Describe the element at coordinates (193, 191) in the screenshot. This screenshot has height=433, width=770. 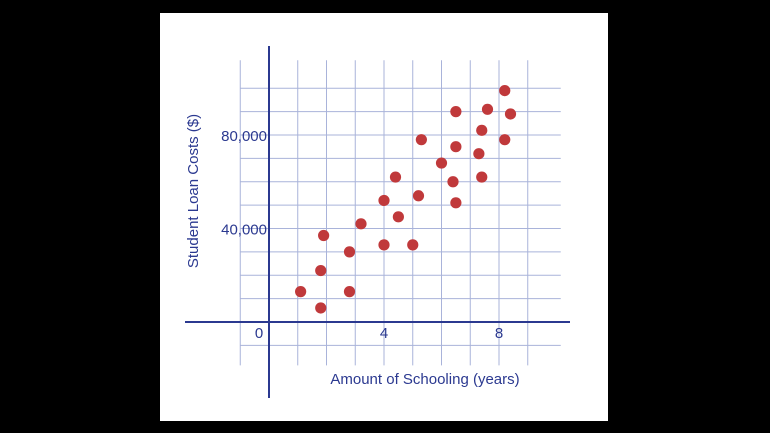
I see `y-axis-label: Student Loan Costs ($)` at that location.